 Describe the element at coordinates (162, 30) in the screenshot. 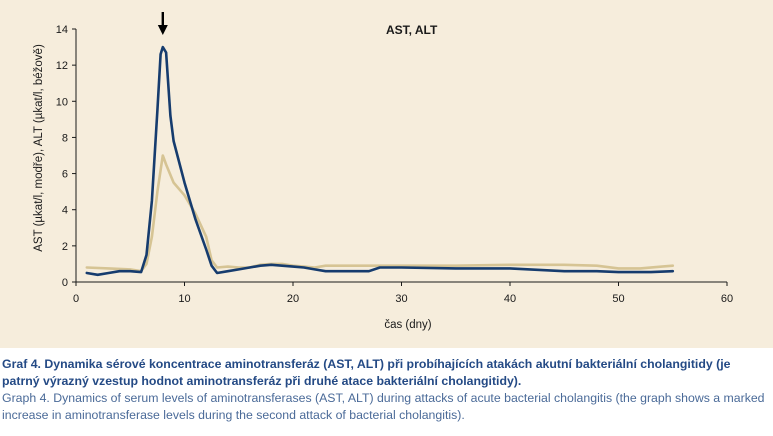

I see `arrow-head` at that location.